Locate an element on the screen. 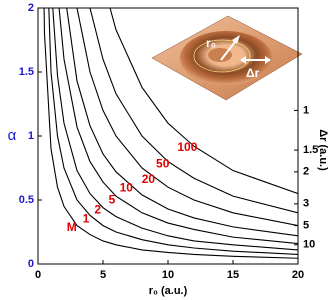 The height and width of the screenshot is (300, 332). inset-ring-line is located at coordinates (222, 56).